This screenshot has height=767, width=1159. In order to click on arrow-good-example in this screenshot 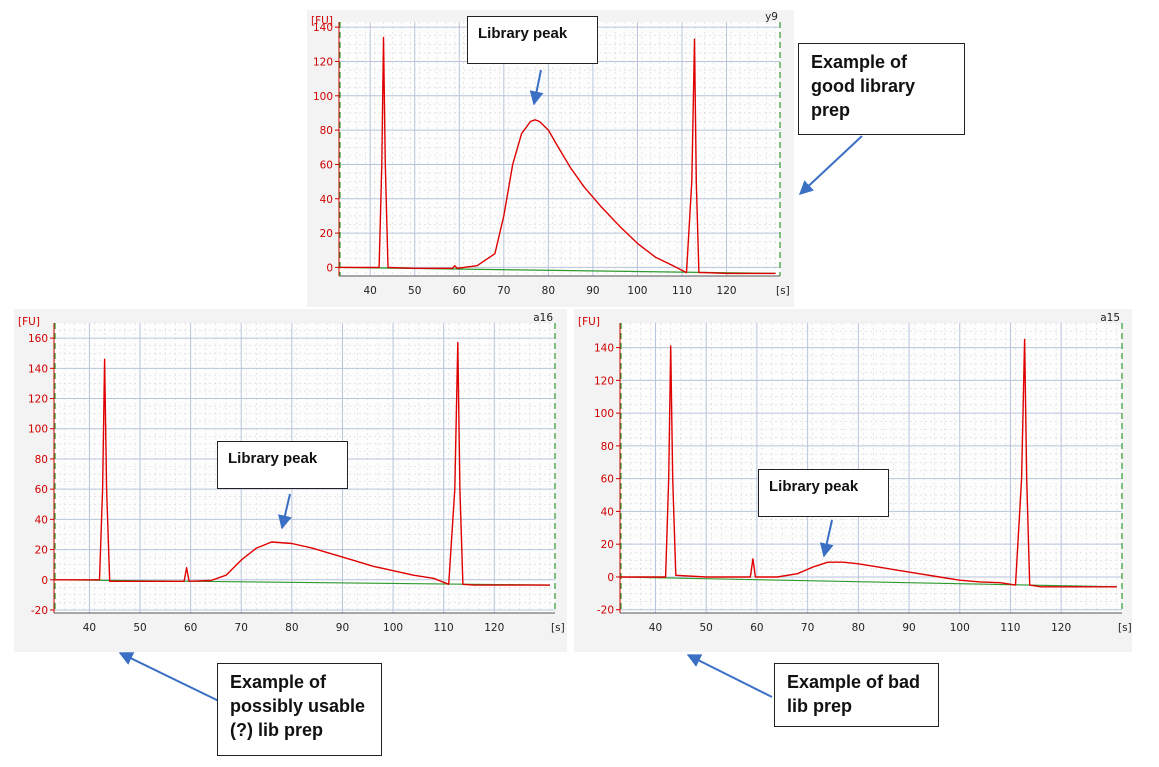, I will do `click(830, 165)`.